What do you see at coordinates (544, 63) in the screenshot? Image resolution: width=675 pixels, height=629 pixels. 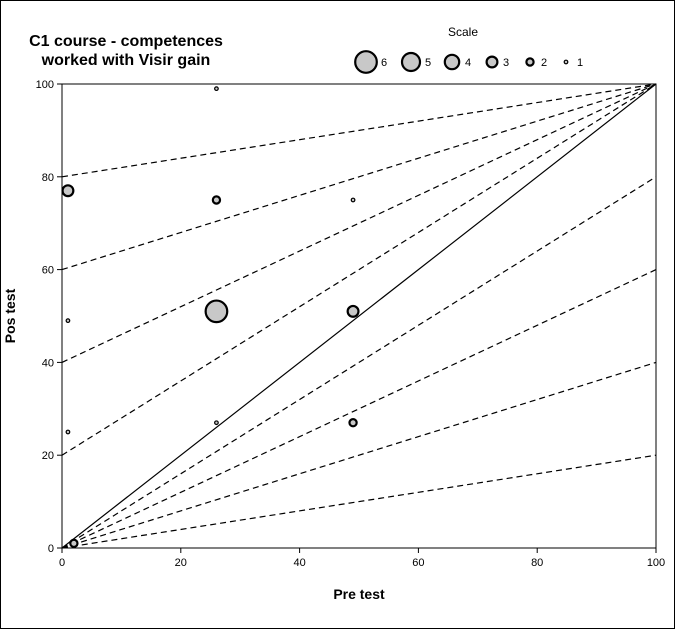 I see `legend-label-2: 2` at bounding box center [544, 63].